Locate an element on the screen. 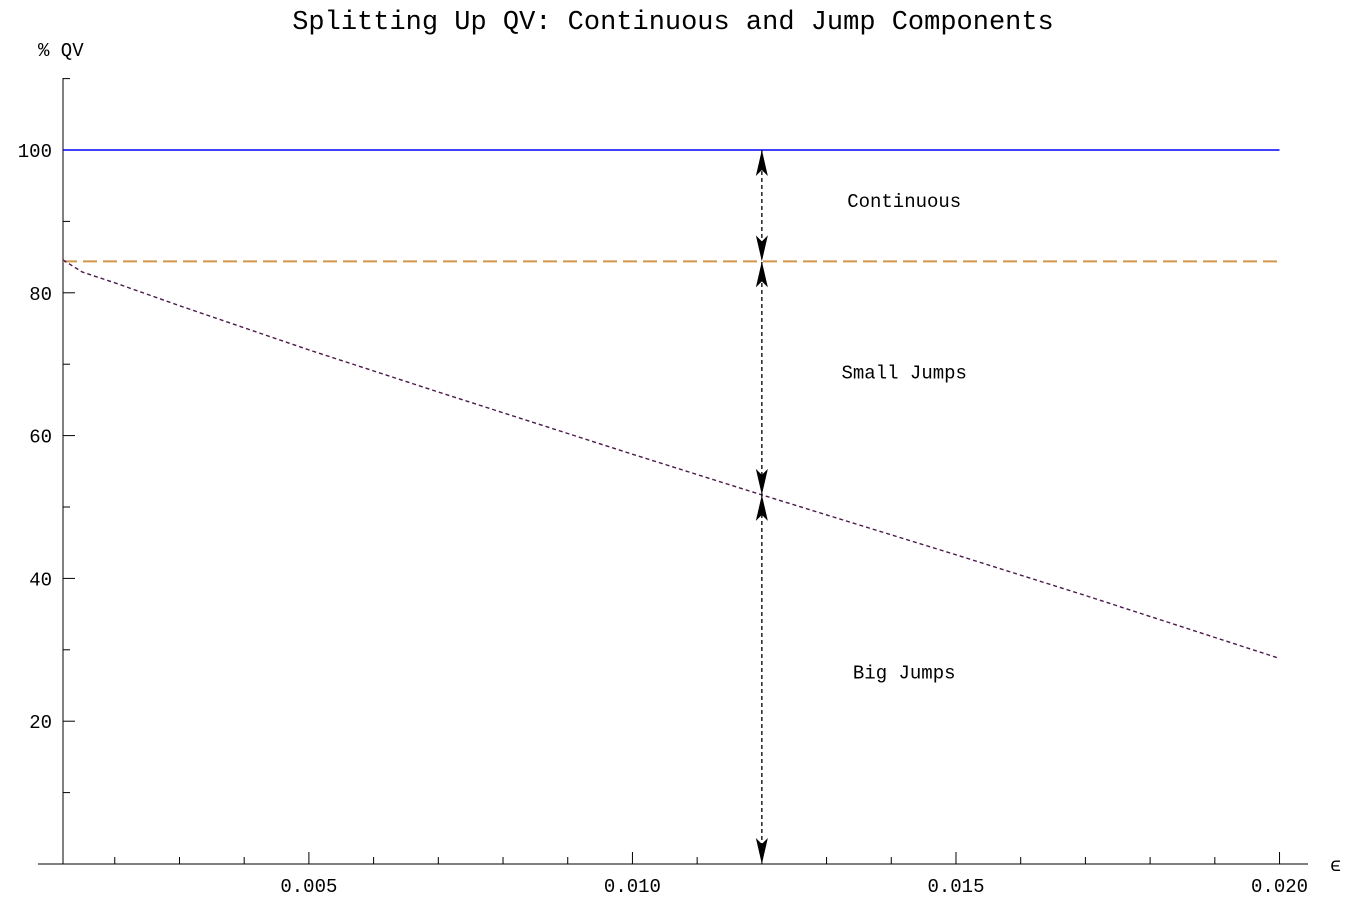 This screenshot has width=1348, height=901. annotations: Continuous Small Jumps Big Jumps is located at coordinates (904, 437).